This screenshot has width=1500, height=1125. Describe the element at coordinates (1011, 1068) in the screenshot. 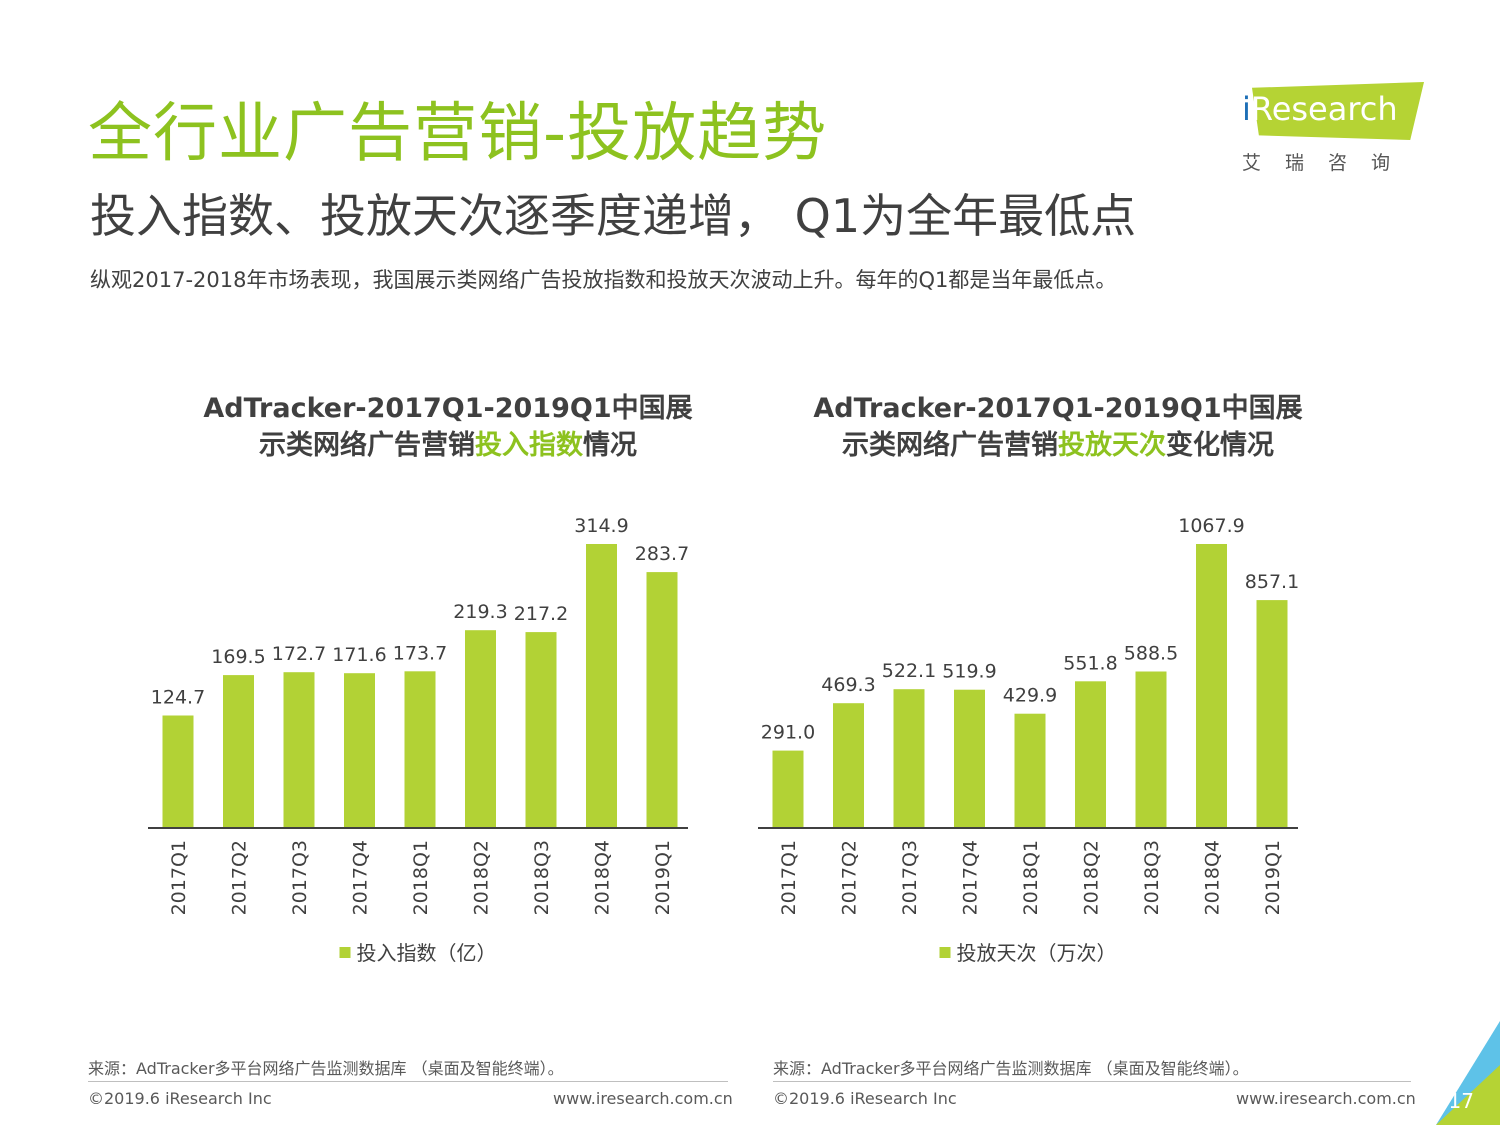

I see `source-note-right: 来源：AdTracker多平台网络广告监测数据库 （桌面及智能终端）。` at that location.